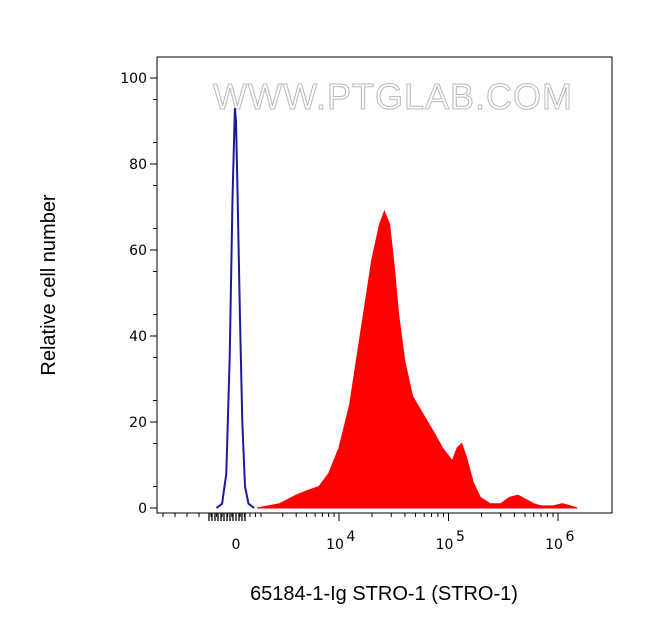 This screenshot has height=636, width=650. Describe the element at coordinates (368, 533) in the screenshot. I see `x-axis: 0 10 4 10 5 10 6` at that location.